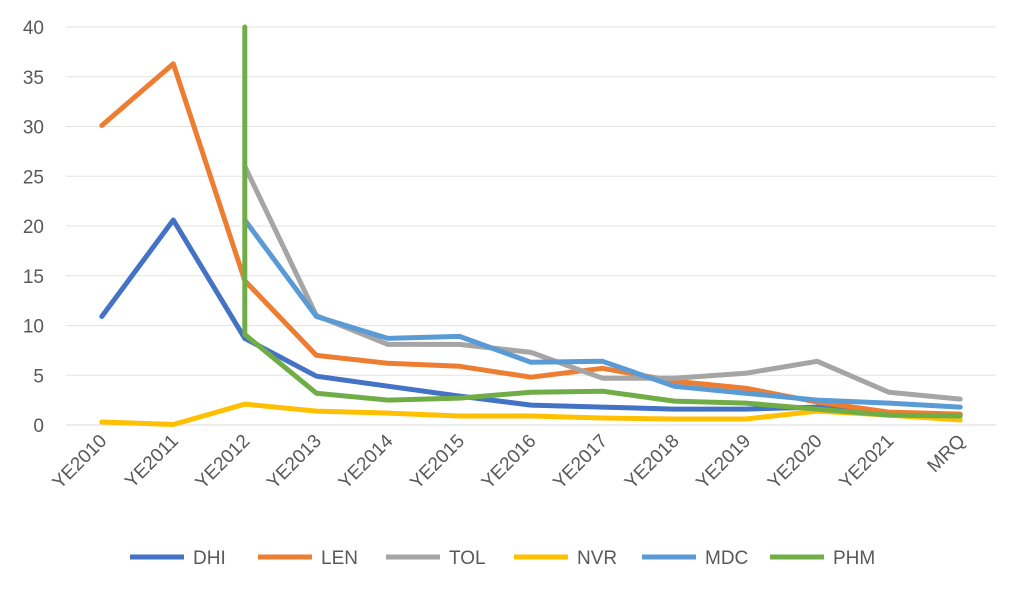  What do you see at coordinates (726, 558) in the screenshot?
I see `legend-label-mdc: MDC` at bounding box center [726, 558].